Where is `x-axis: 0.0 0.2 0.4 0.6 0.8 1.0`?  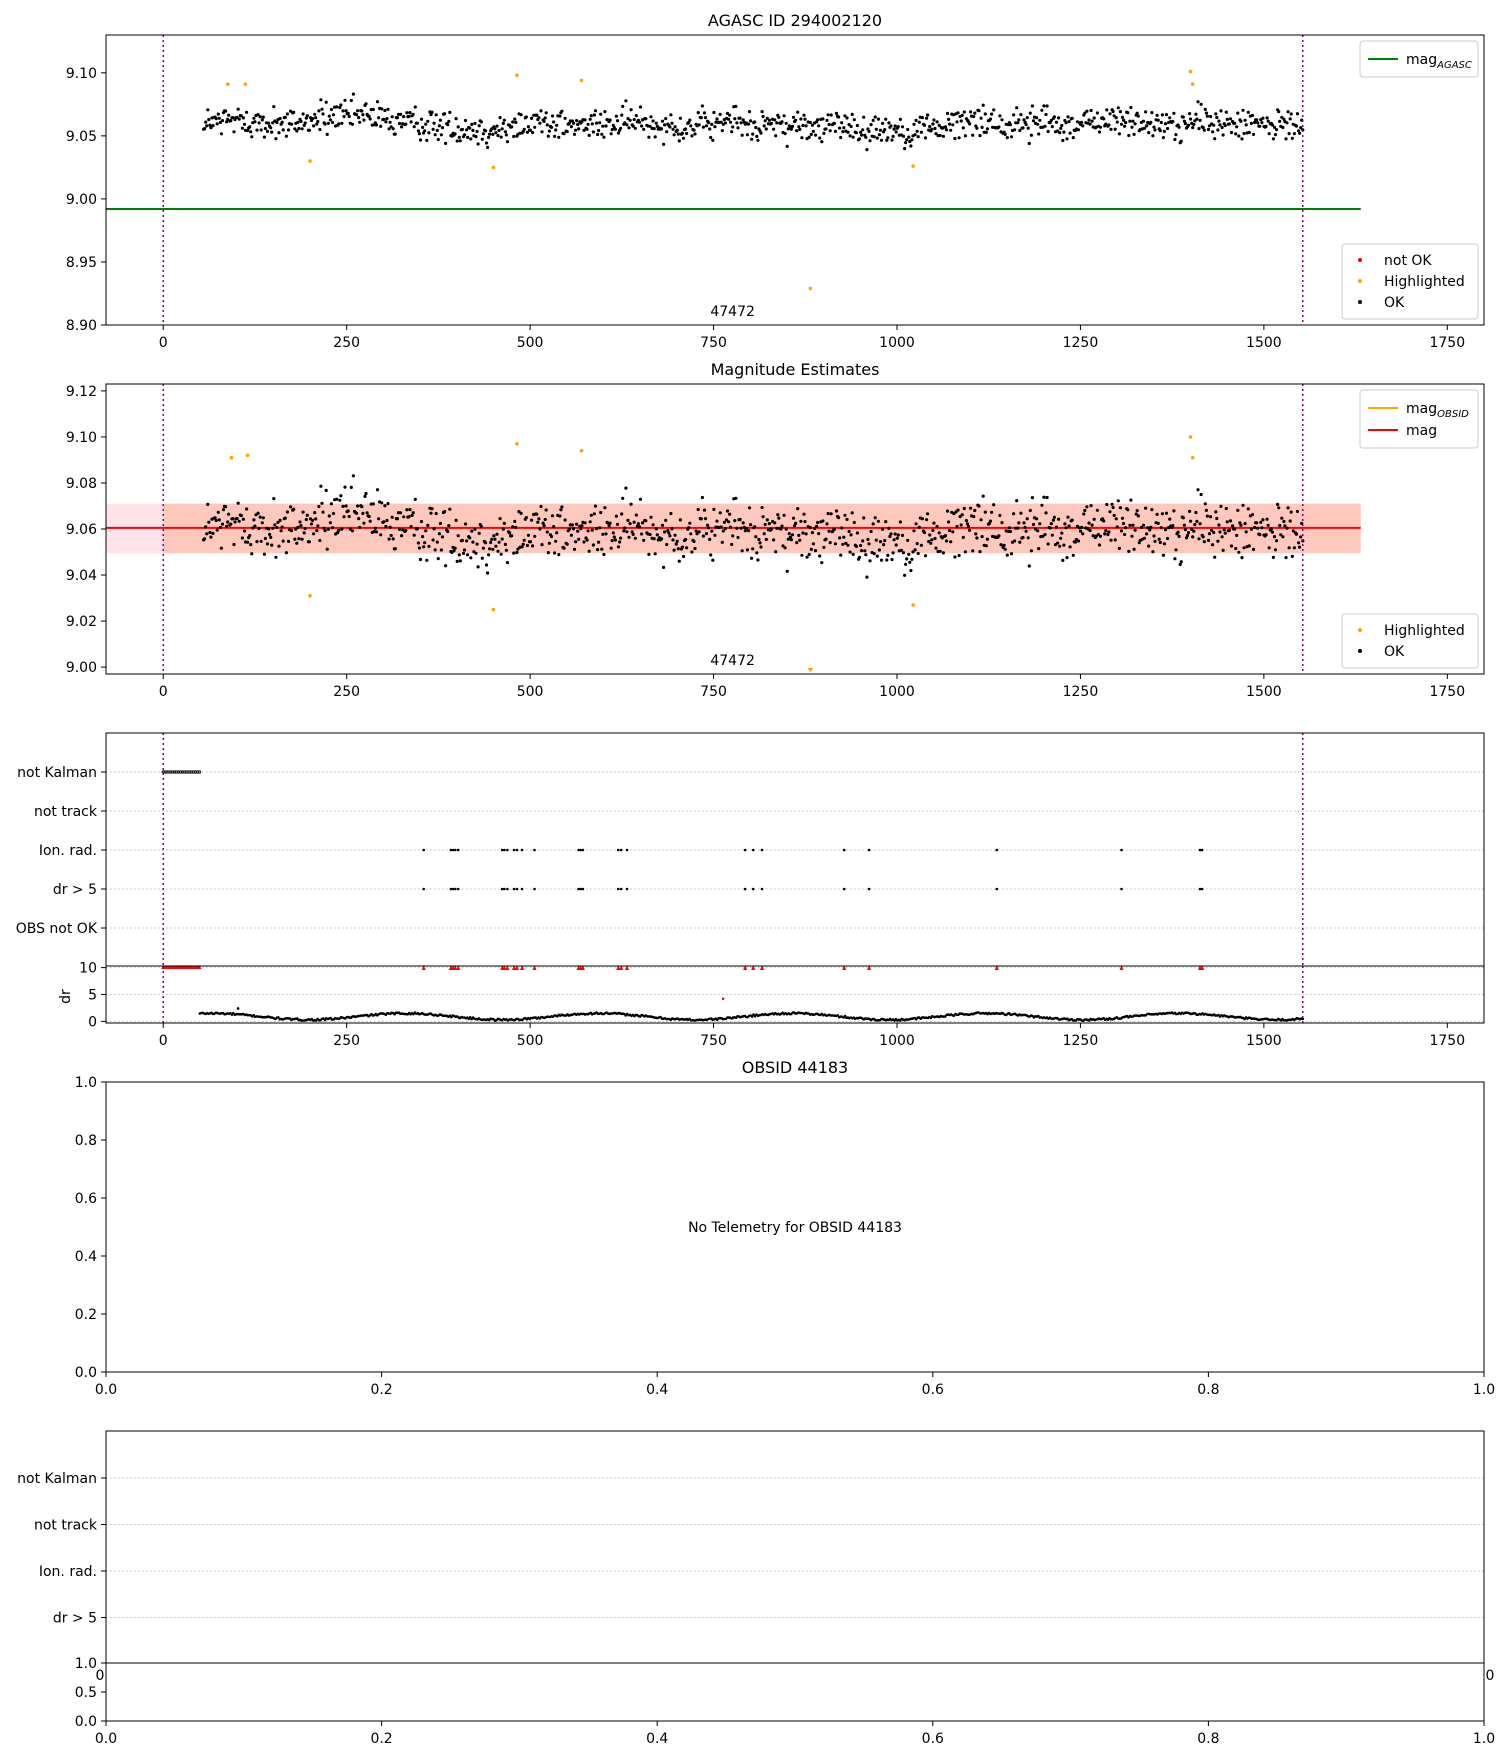 x-axis: 0.0 0.2 0.4 0.6 0.8 1.0 is located at coordinates (795, 1385).